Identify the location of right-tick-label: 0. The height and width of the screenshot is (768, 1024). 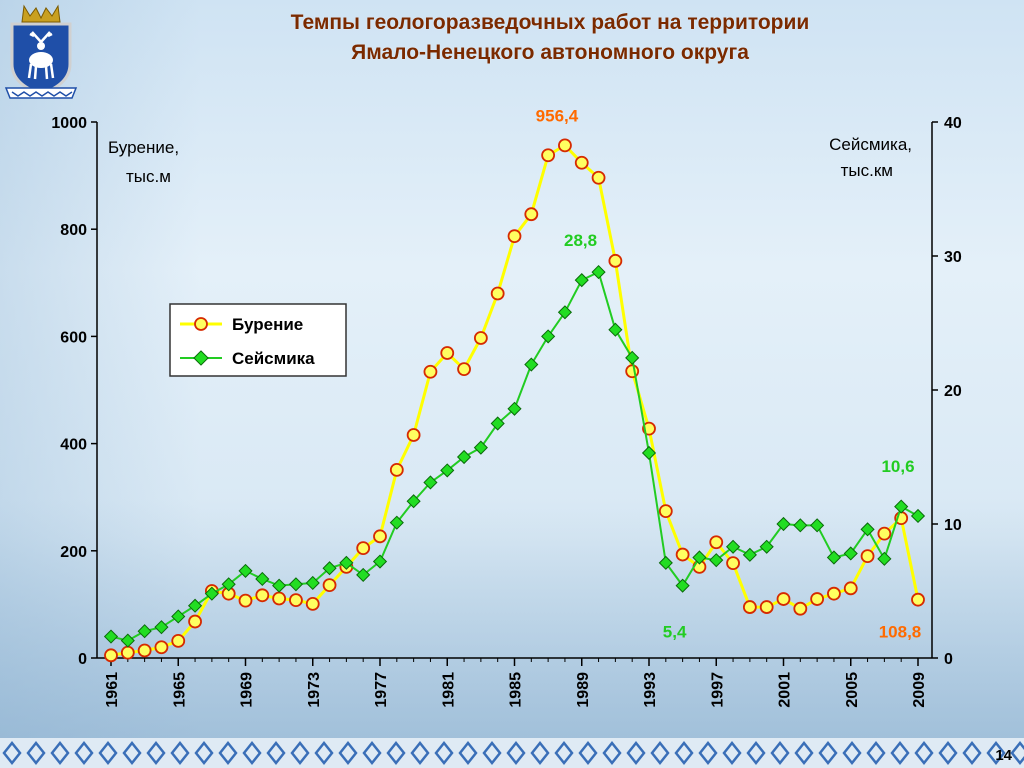
(948, 659).